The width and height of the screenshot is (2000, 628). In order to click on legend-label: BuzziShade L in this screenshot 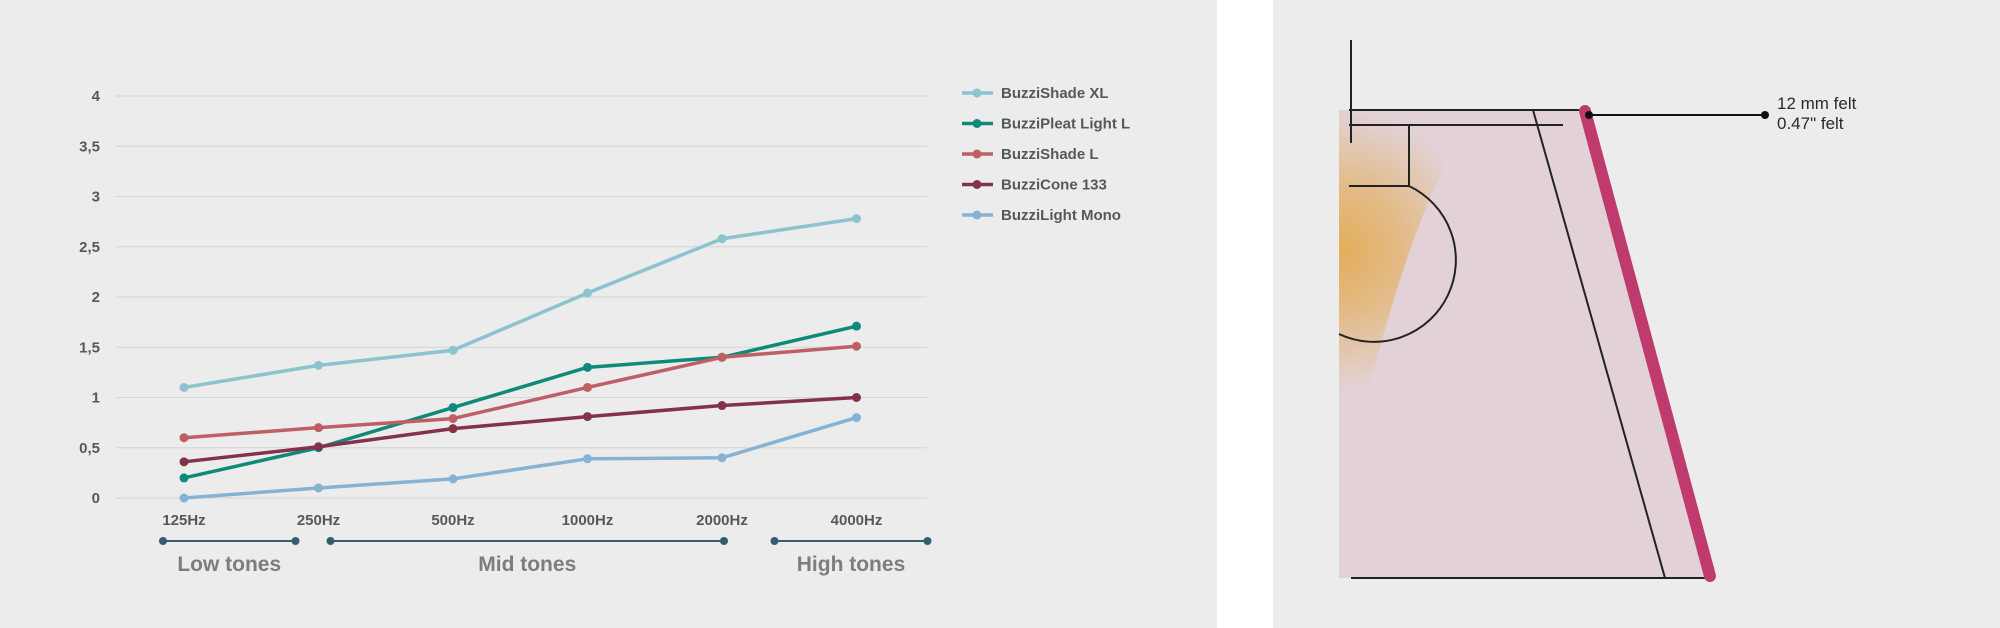, I will do `click(1050, 154)`.